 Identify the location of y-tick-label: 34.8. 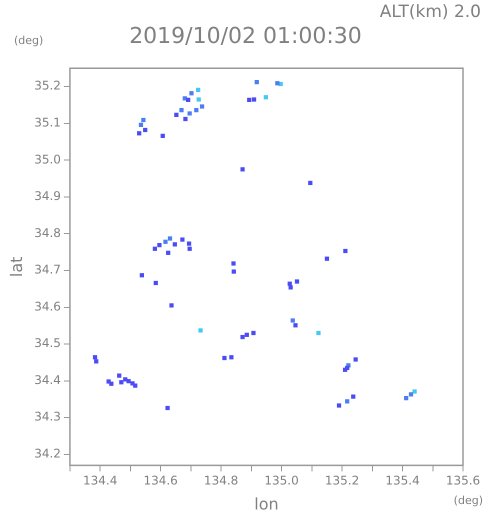
(47, 233).